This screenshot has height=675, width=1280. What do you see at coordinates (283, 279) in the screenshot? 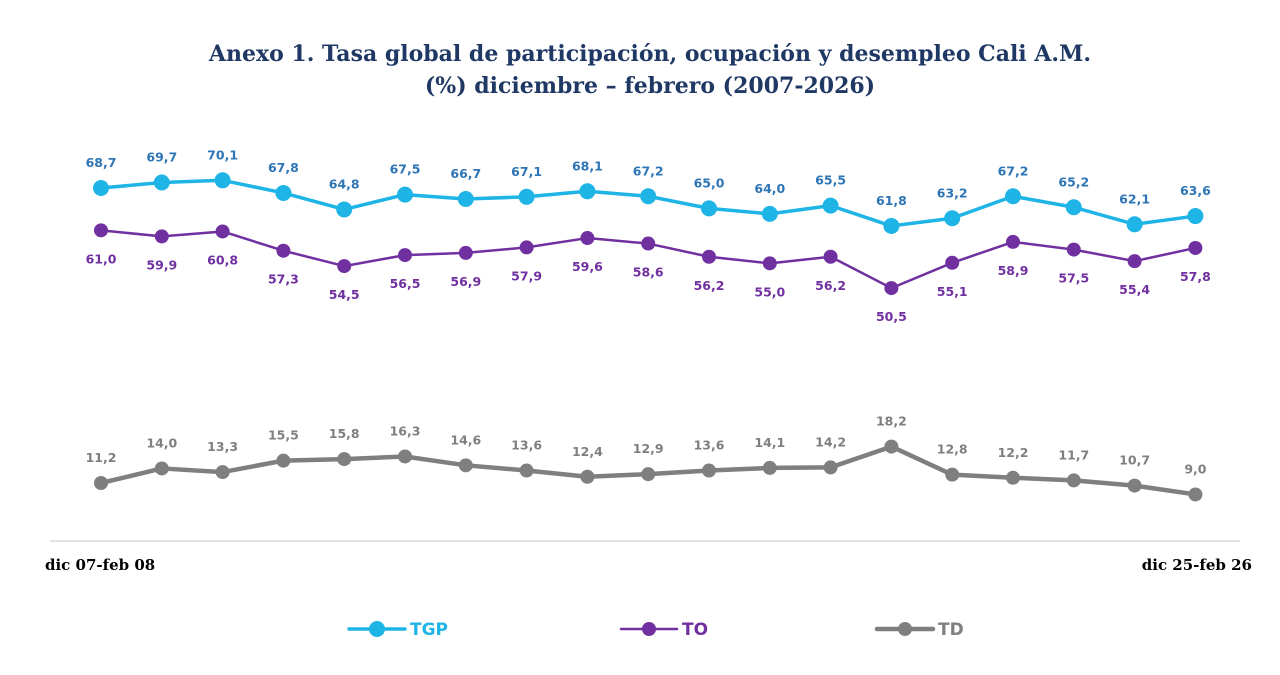
I see `data-label-to: 57,3` at bounding box center [283, 279].